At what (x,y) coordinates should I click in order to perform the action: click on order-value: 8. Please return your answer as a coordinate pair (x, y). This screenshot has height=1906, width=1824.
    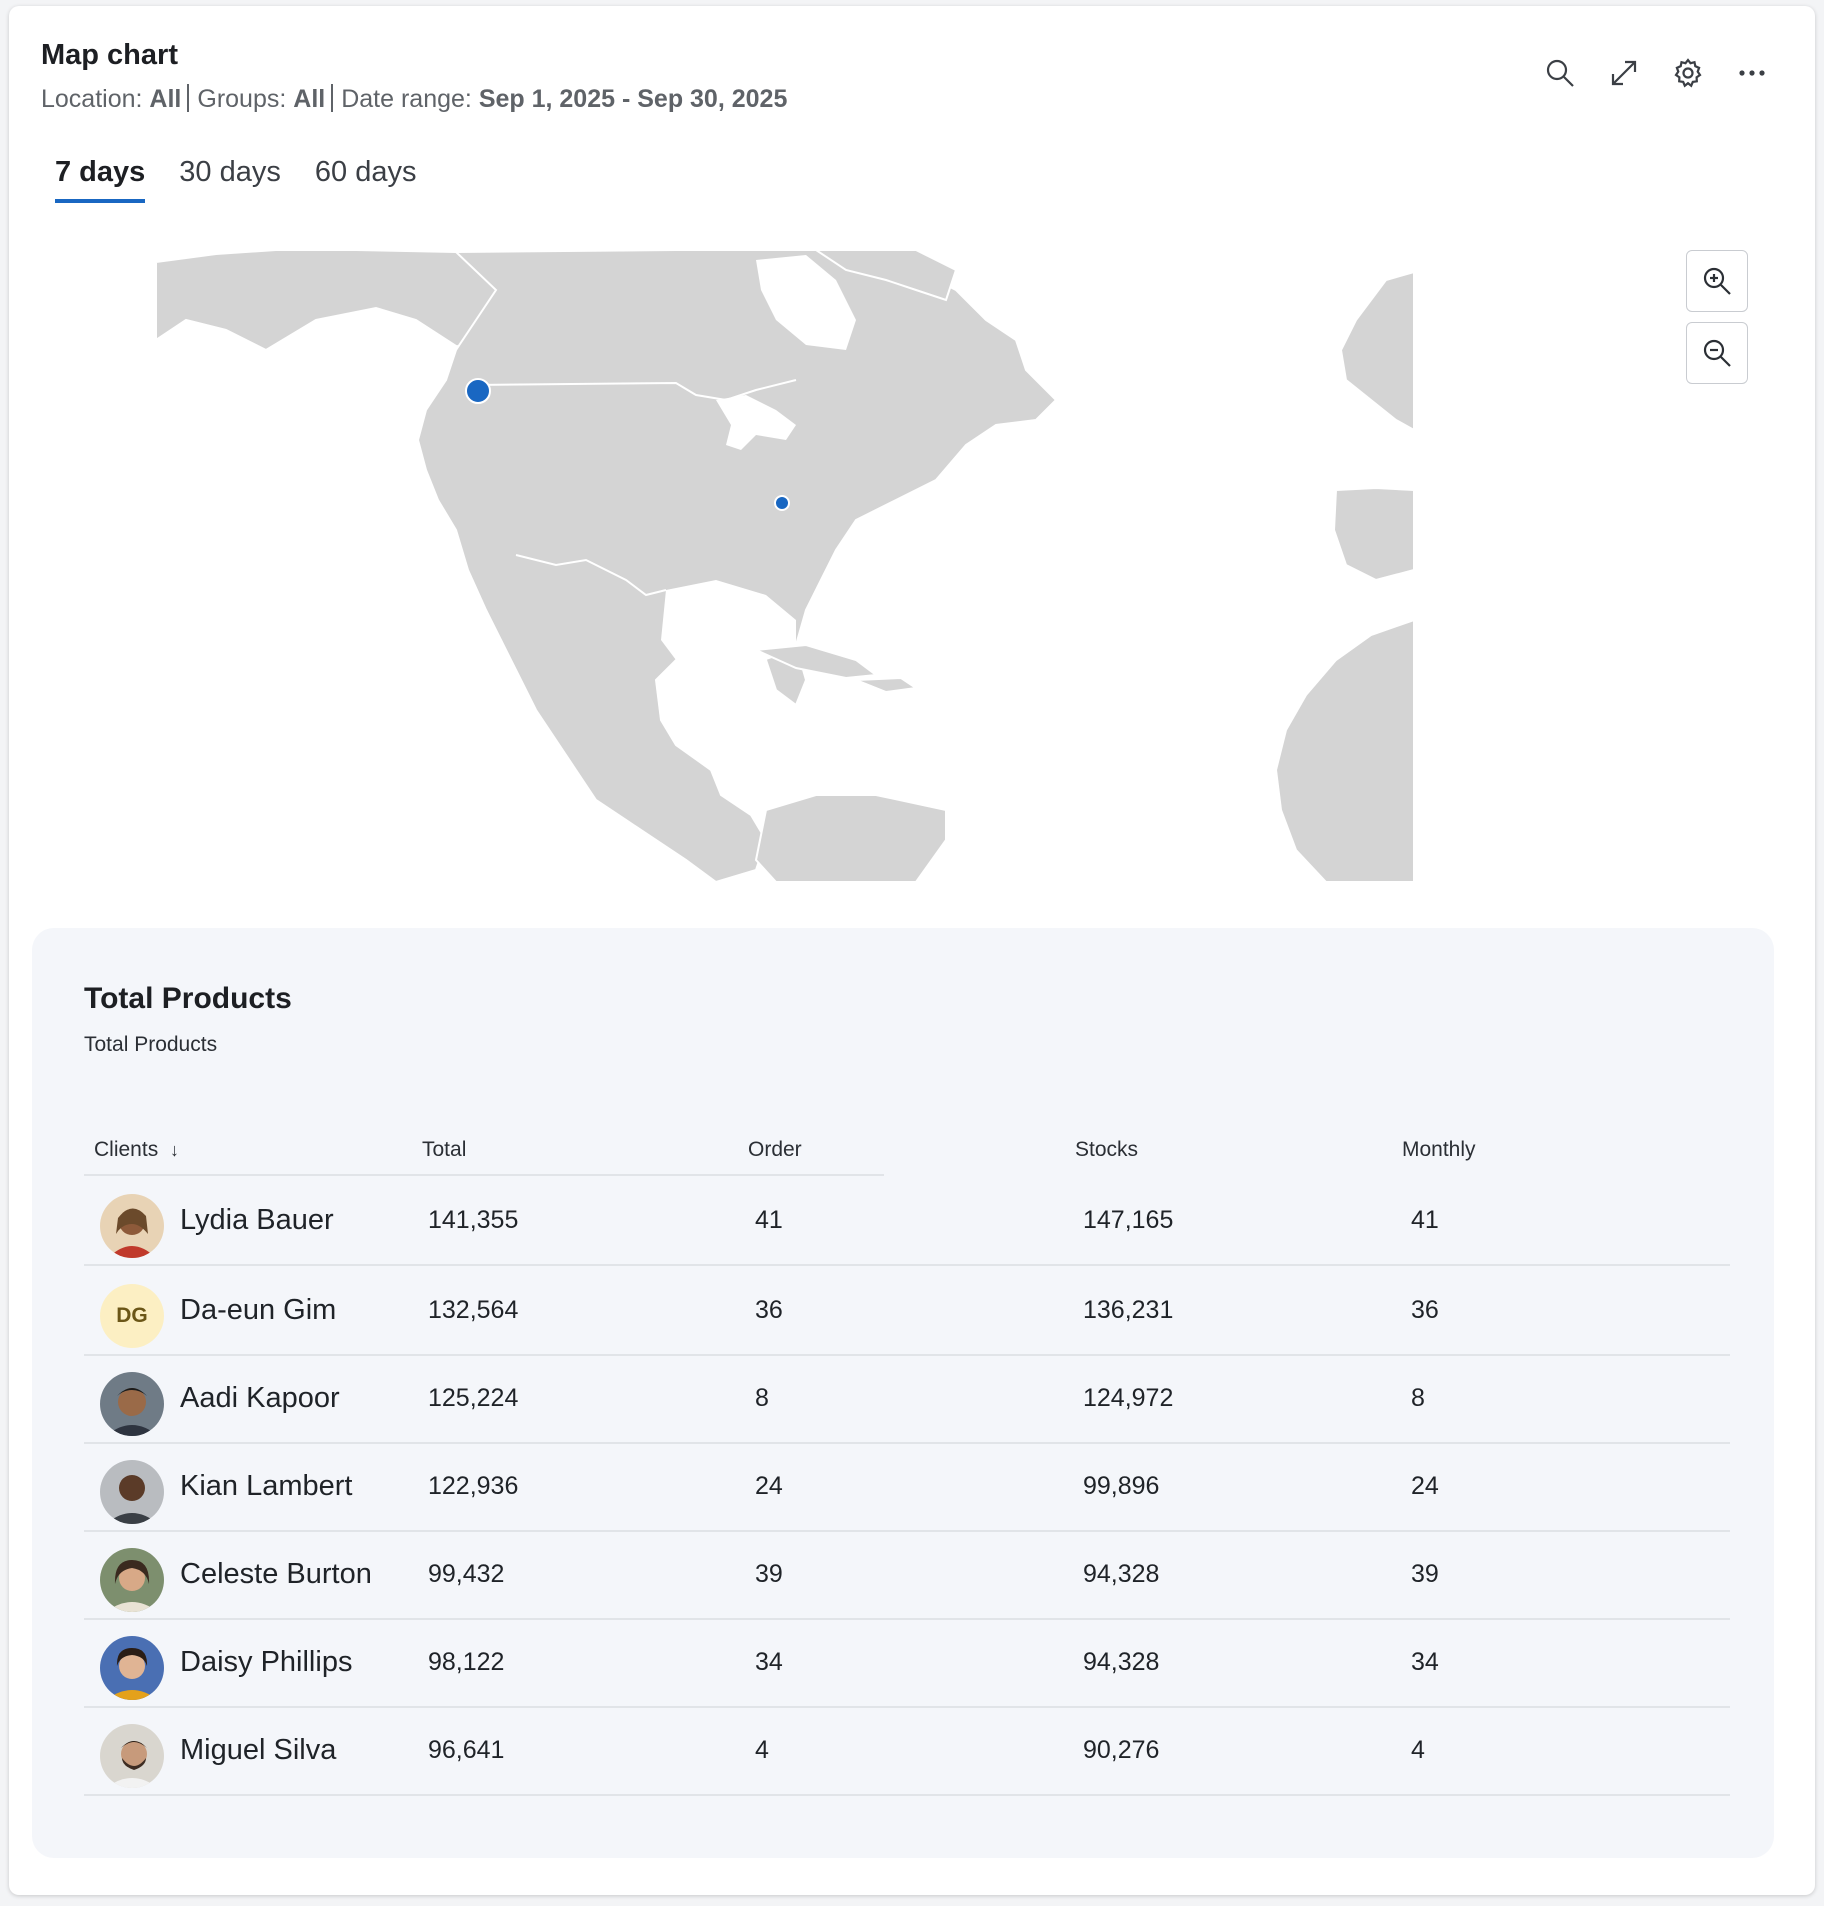
    Looking at the image, I should click on (762, 1398).